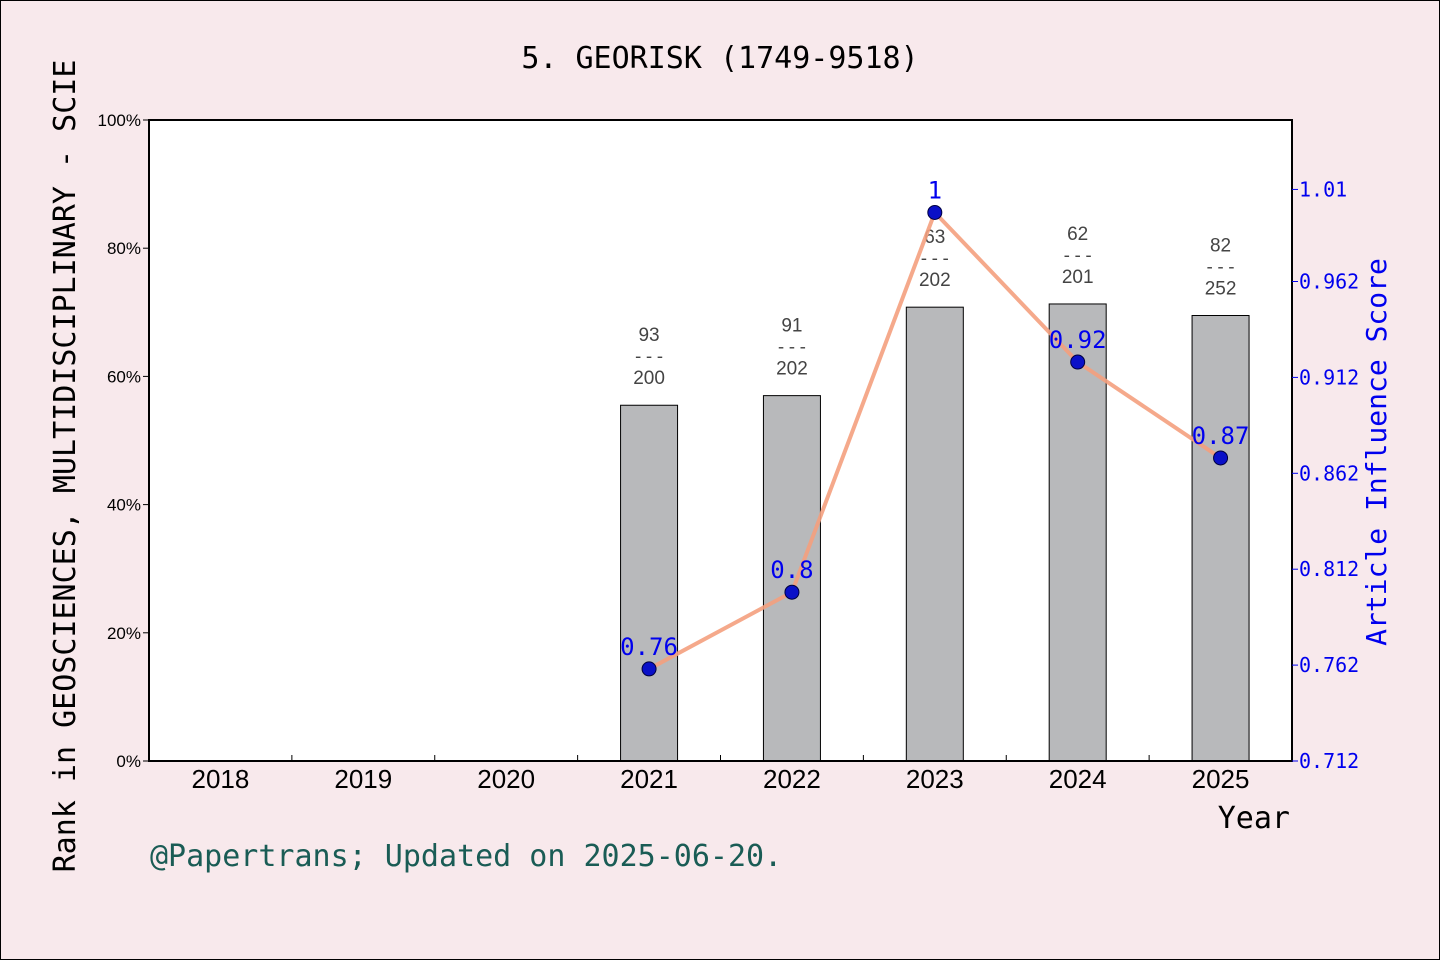 The height and width of the screenshot is (960, 1440). I want to click on x-axis-label: Year, so click(1254, 818).